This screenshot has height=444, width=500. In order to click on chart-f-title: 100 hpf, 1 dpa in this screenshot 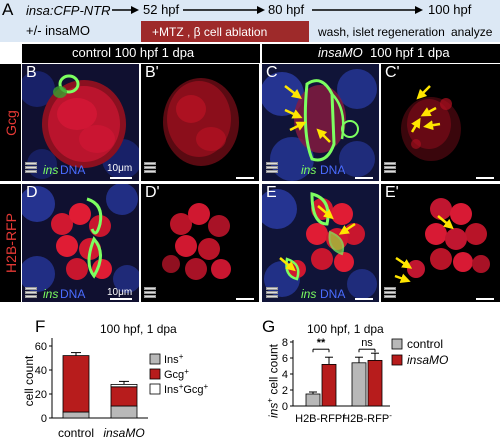, I will do `click(138, 329)`.